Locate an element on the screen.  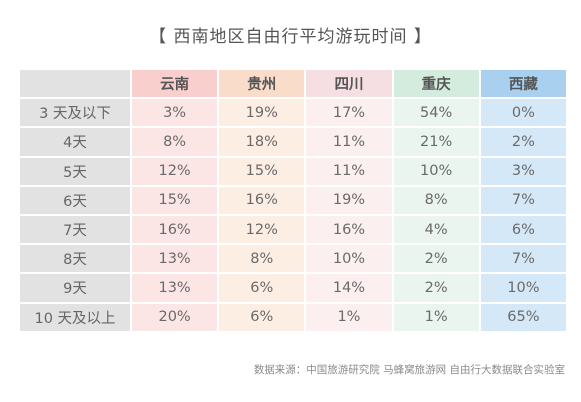
table-cell: 0% is located at coordinates (523, 113).